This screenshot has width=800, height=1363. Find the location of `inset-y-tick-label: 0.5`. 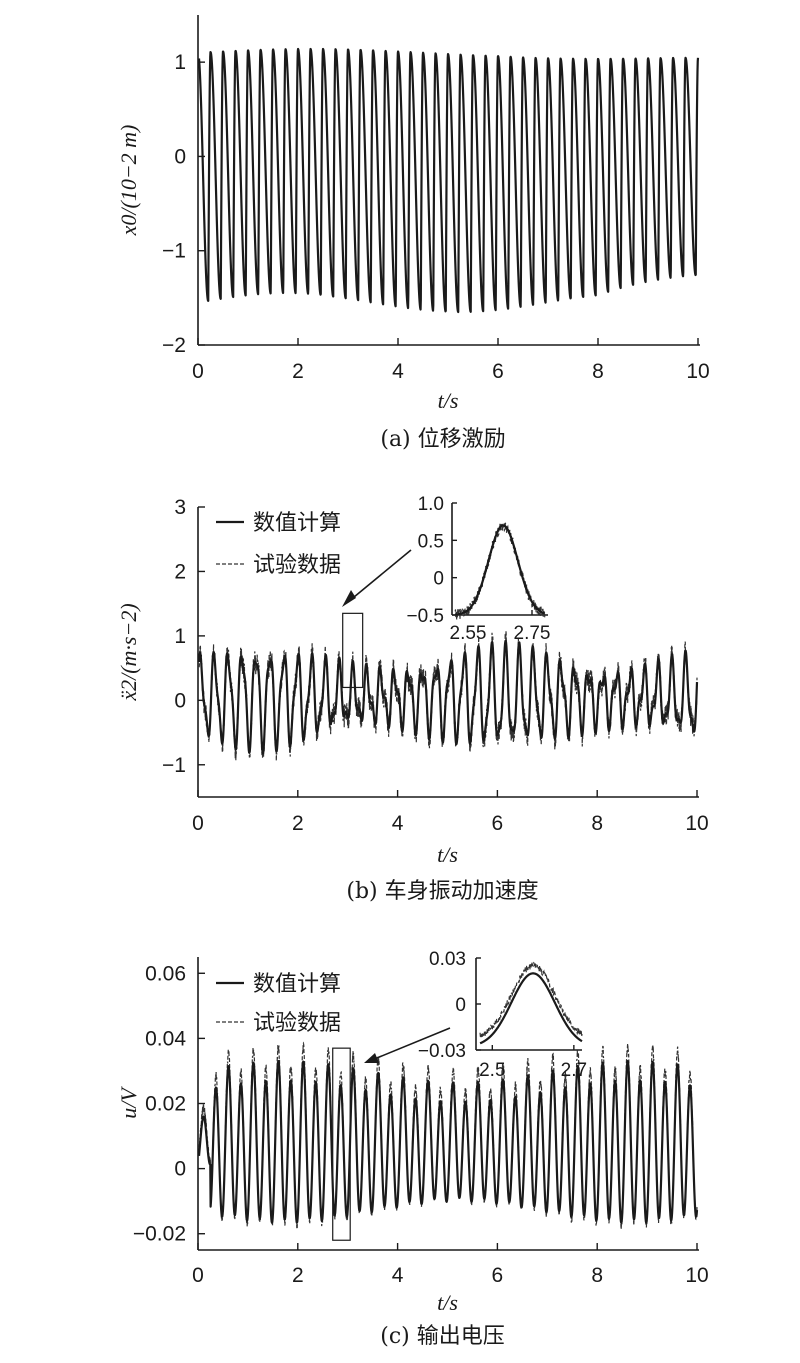

inset-y-tick-label: 0.5 is located at coordinates (431, 541).